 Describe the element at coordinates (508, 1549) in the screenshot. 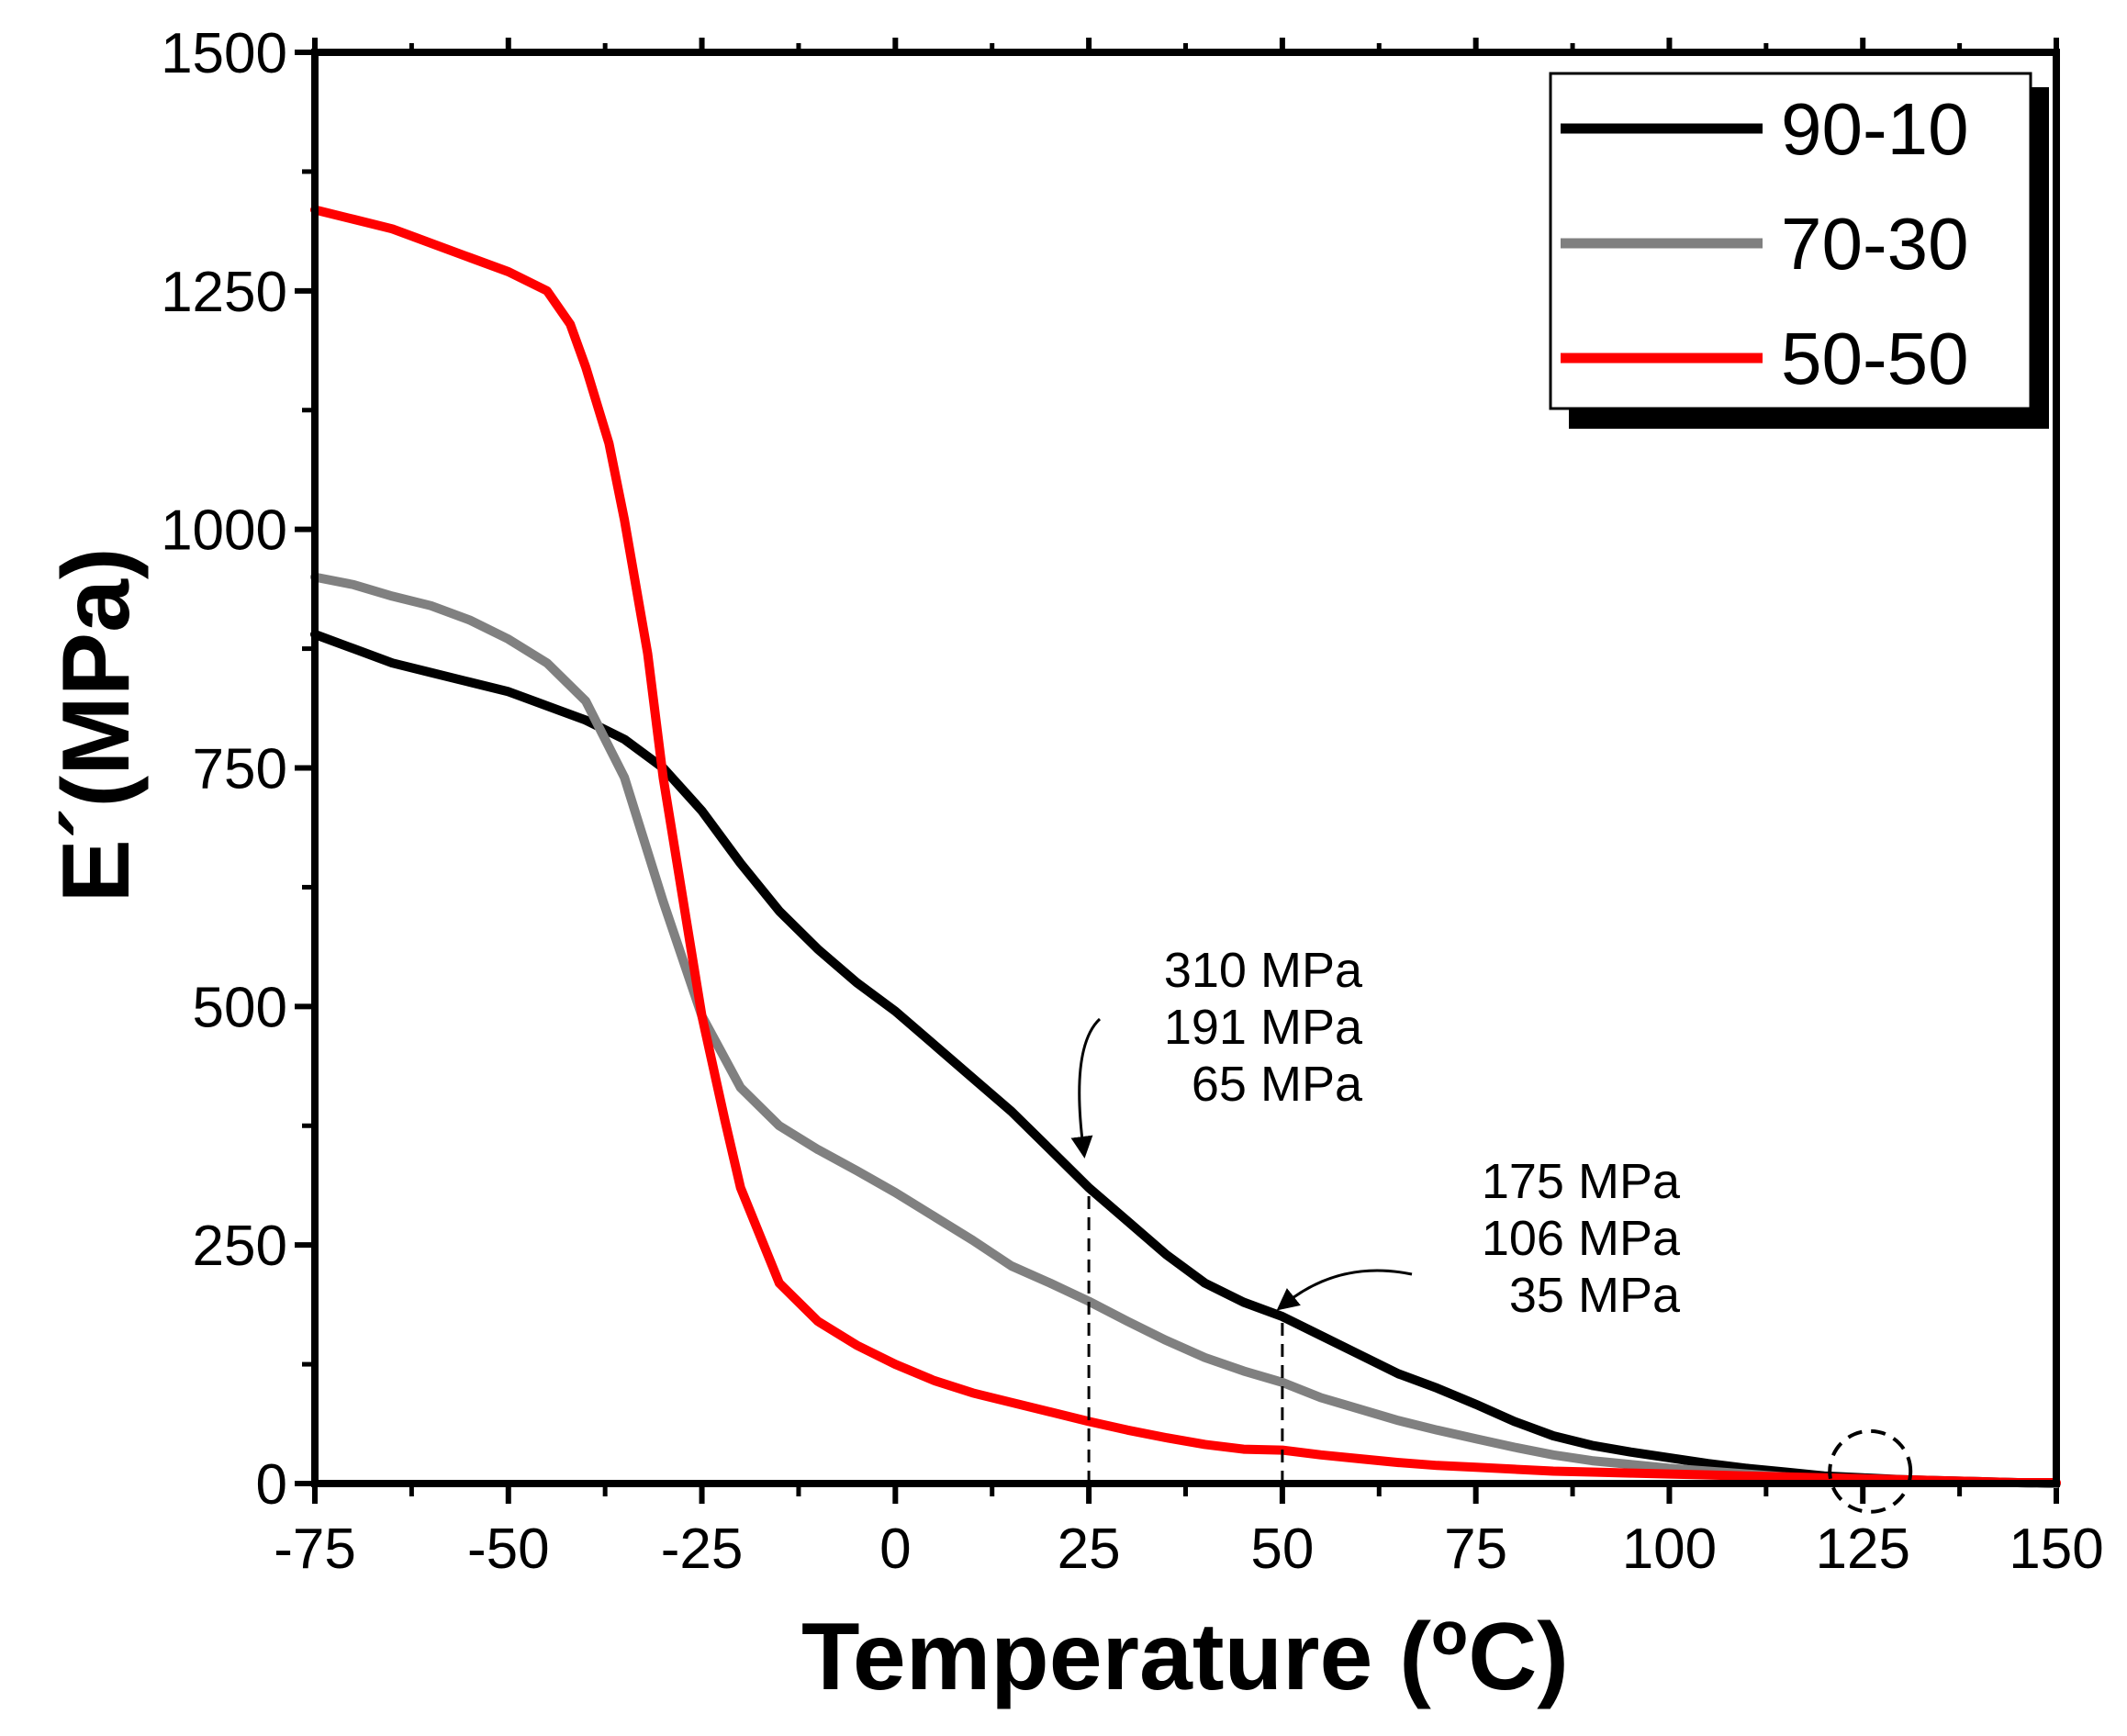

I see `x-tick-label: -50` at that location.